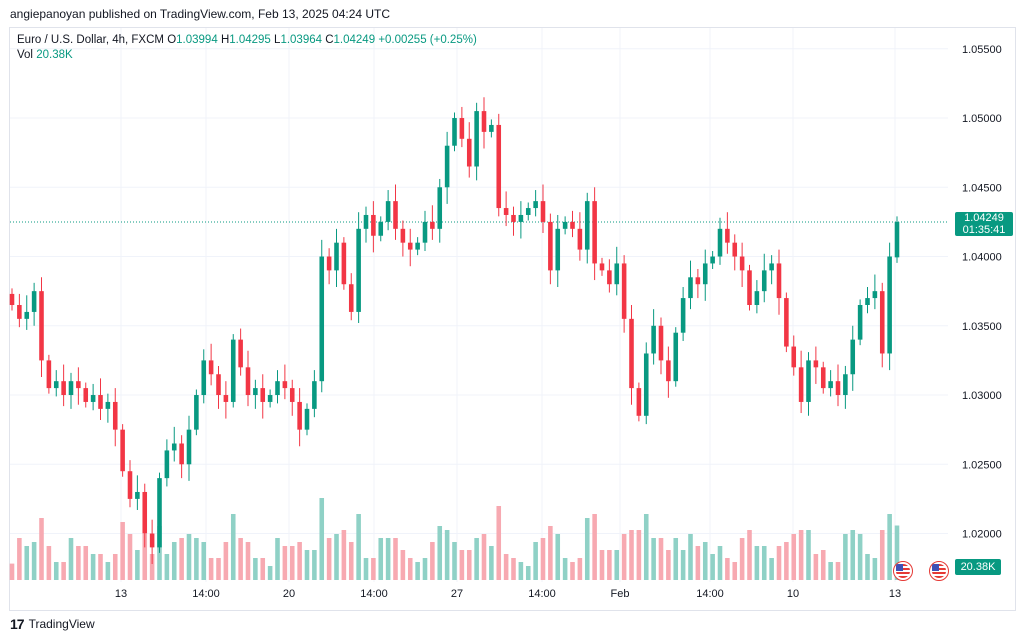 The image size is (1024, 641). I want to click on legend-symbol: Euro / U.S. Dollar, 4h, FXCM, so click(90, 40).